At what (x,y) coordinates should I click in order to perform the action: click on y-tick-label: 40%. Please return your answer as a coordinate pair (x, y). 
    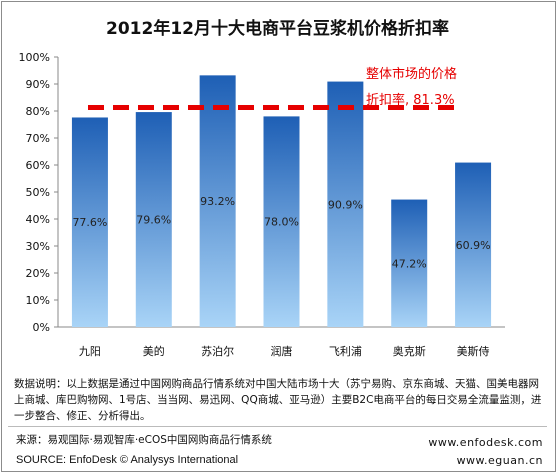
    Looking at the image, I should click on (38, 219).